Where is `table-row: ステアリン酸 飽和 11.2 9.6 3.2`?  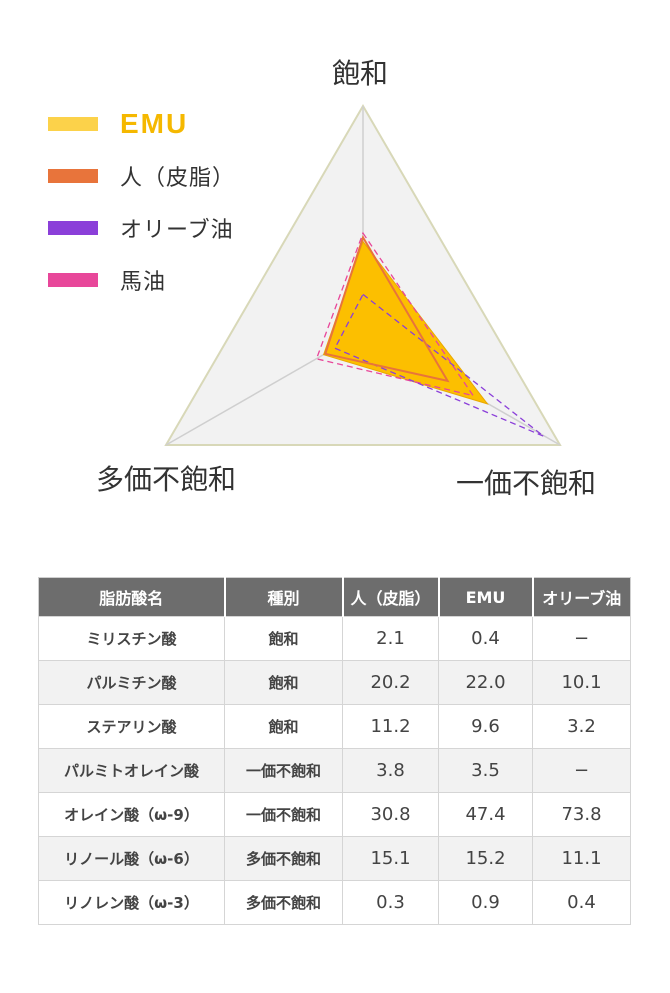
table-row: ステアリン酸 飽和 11.2 9.6 3.2 is located at coordinates (334, 726).